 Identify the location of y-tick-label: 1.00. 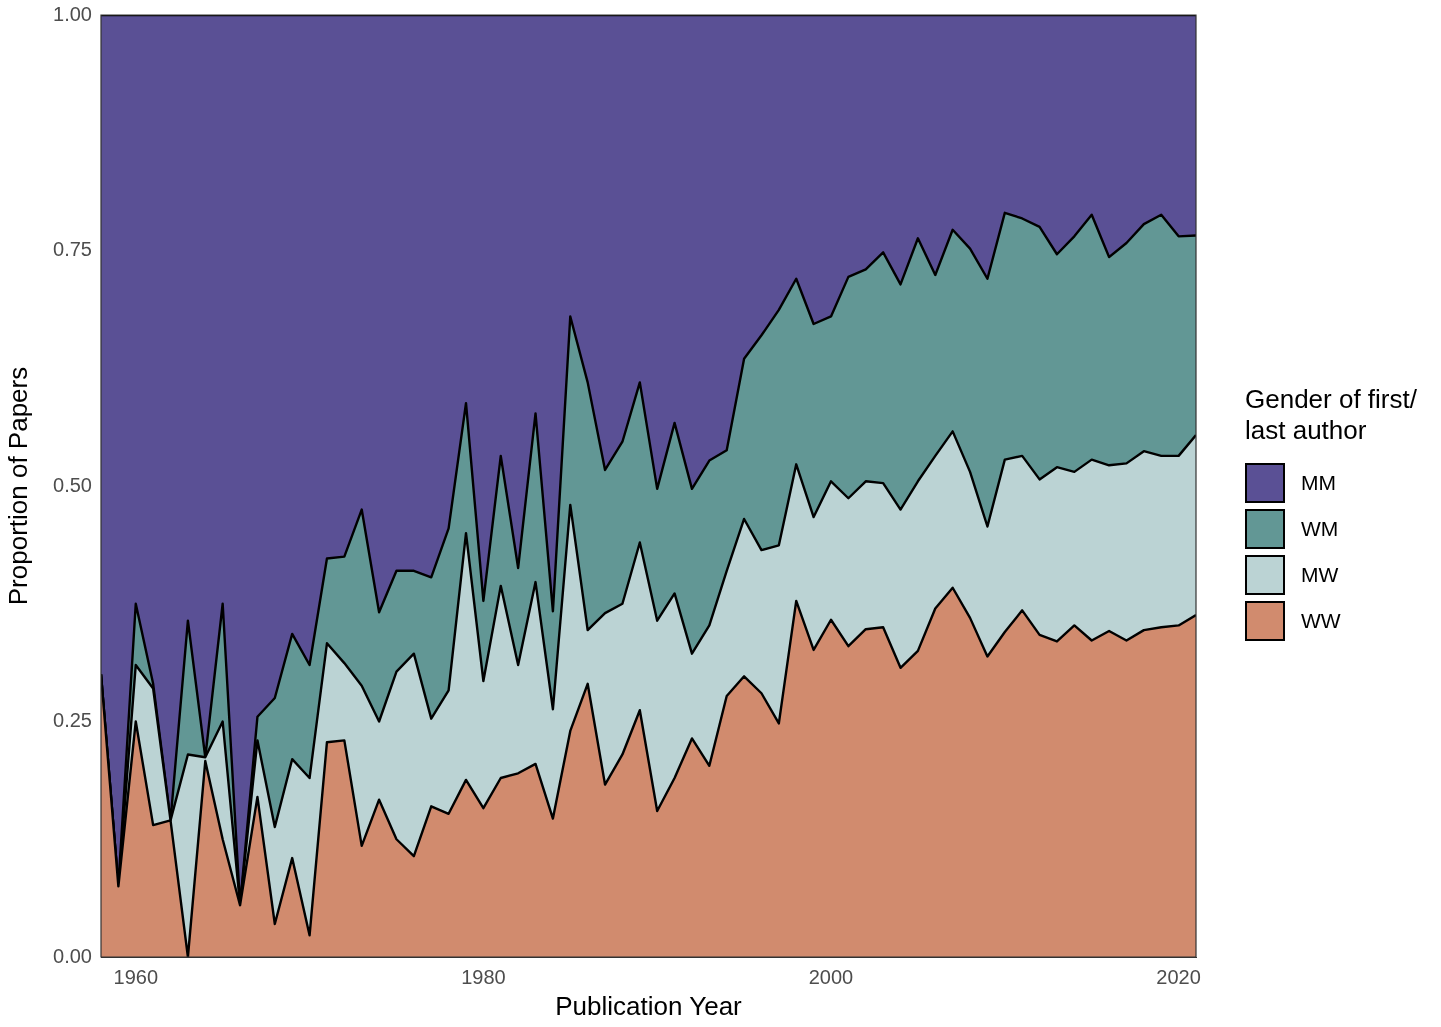
(72, 13).